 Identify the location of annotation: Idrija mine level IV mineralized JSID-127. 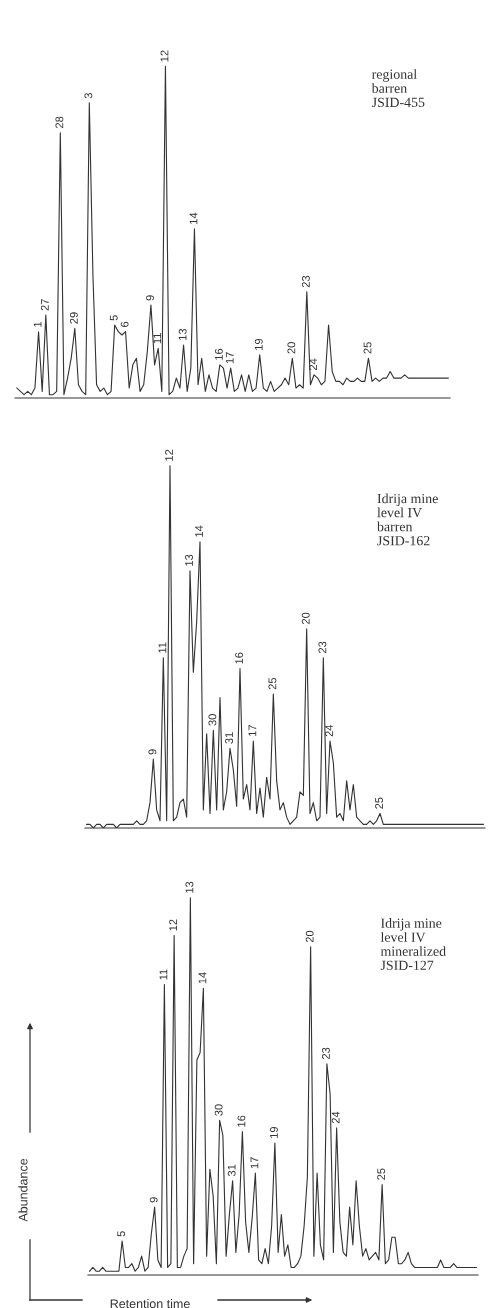
(413, 944).